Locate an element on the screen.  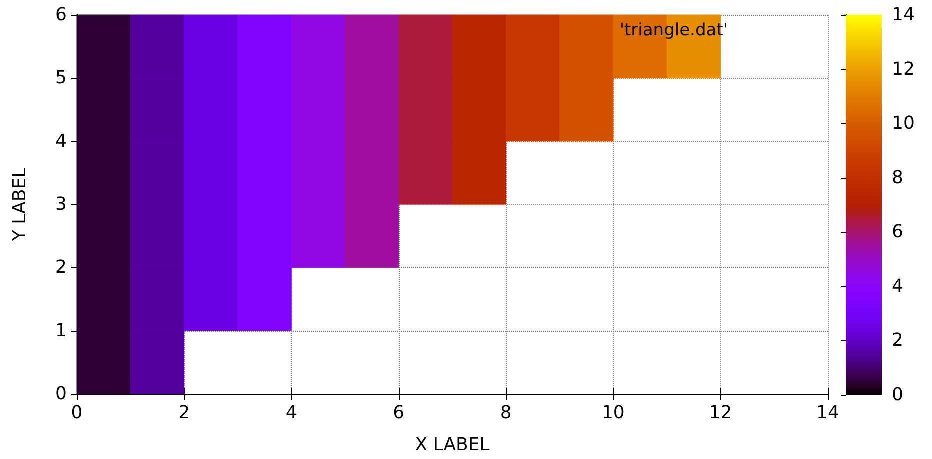
color-bar-label: 12 is located at coordinates (903, 69).